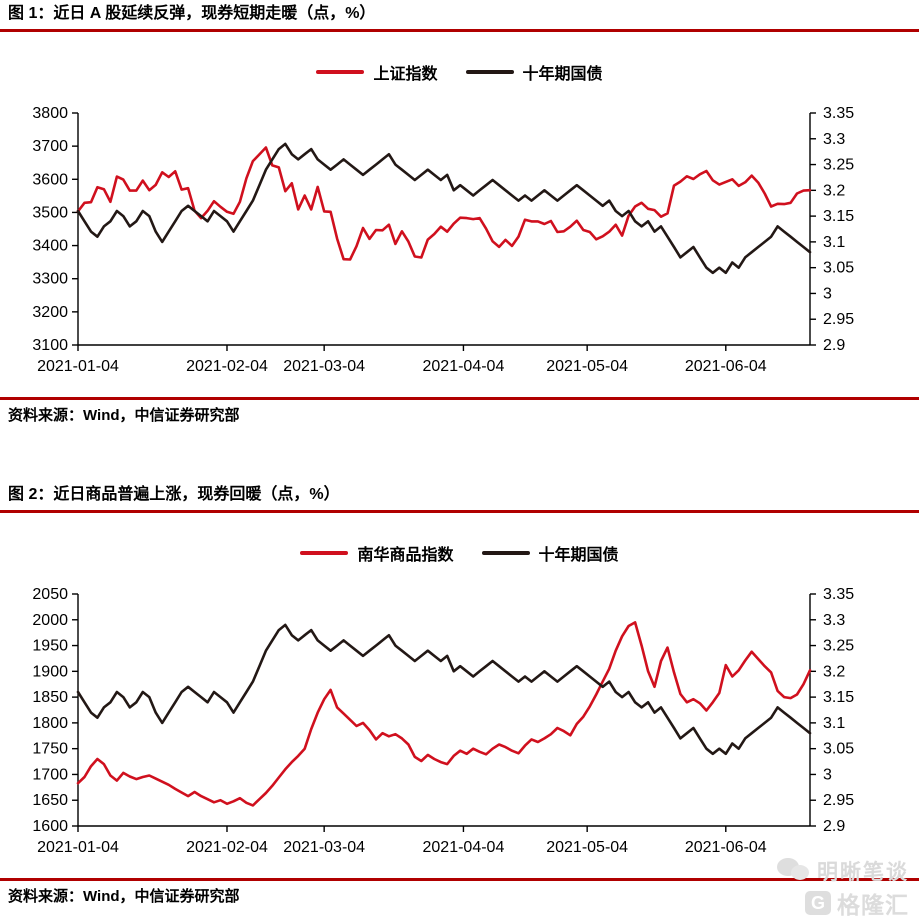  I want to click on svg-text: 1800, so click(50, 723).